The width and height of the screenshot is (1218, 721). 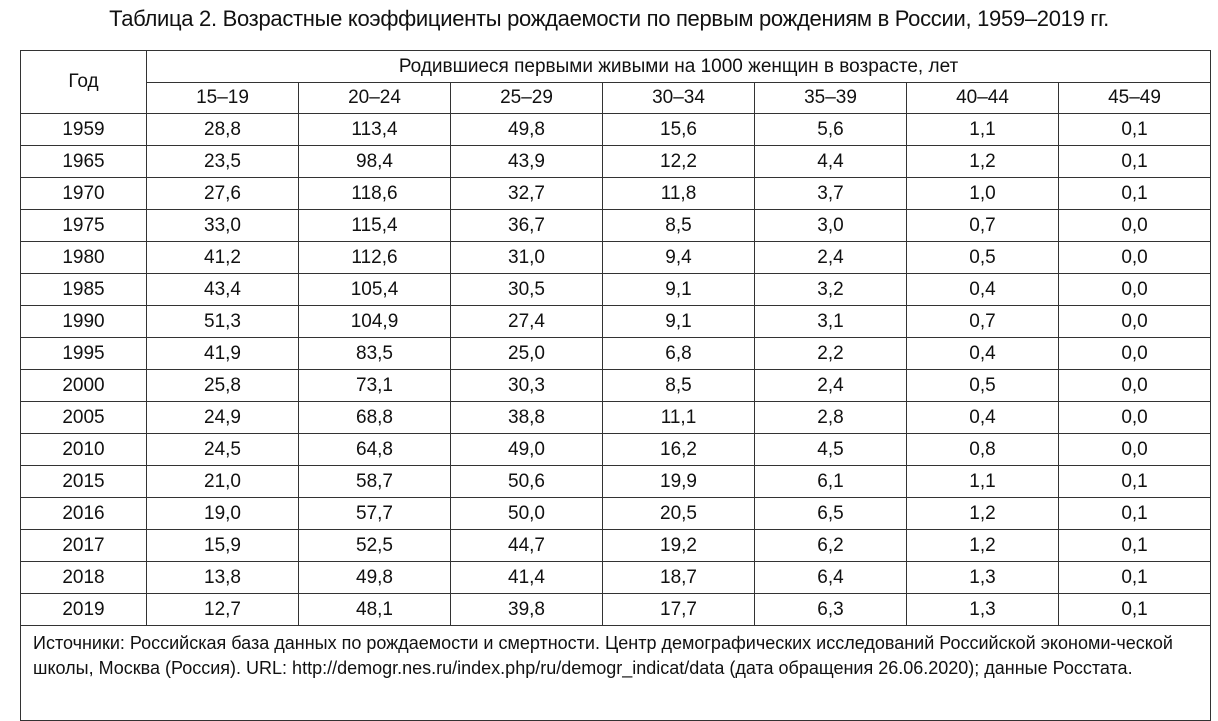 What do you see at coordinates (830, 385) in the screenshot?
I see `value-cell: 2,4` at bounding box center [830, 385].